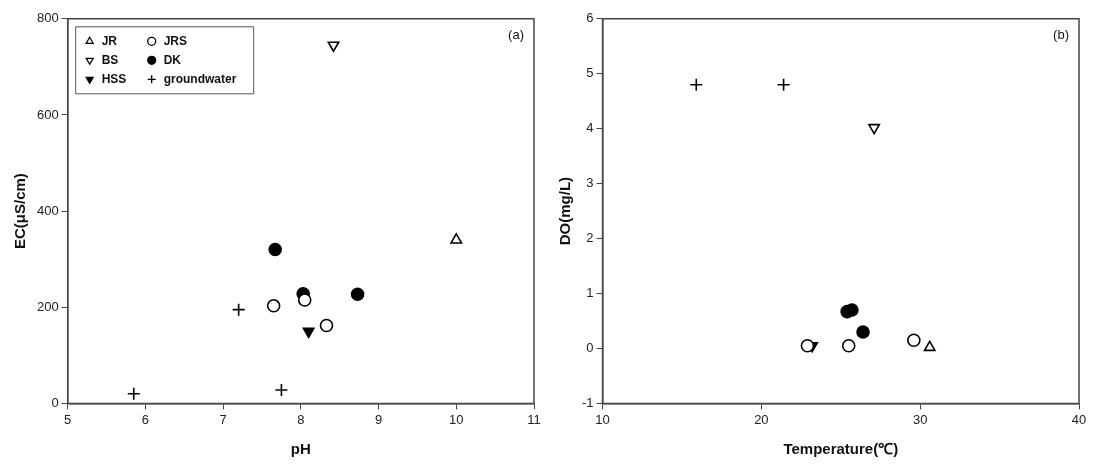  What do you see at coordinates (223, 419) in the screenshot?
I see `x-tick-label: 7` at bounding box center [223, 419].